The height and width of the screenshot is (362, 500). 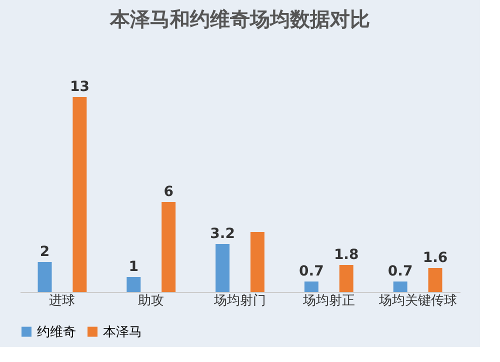 I want to click on data-label: 1.8, so click(x=346, y=255).